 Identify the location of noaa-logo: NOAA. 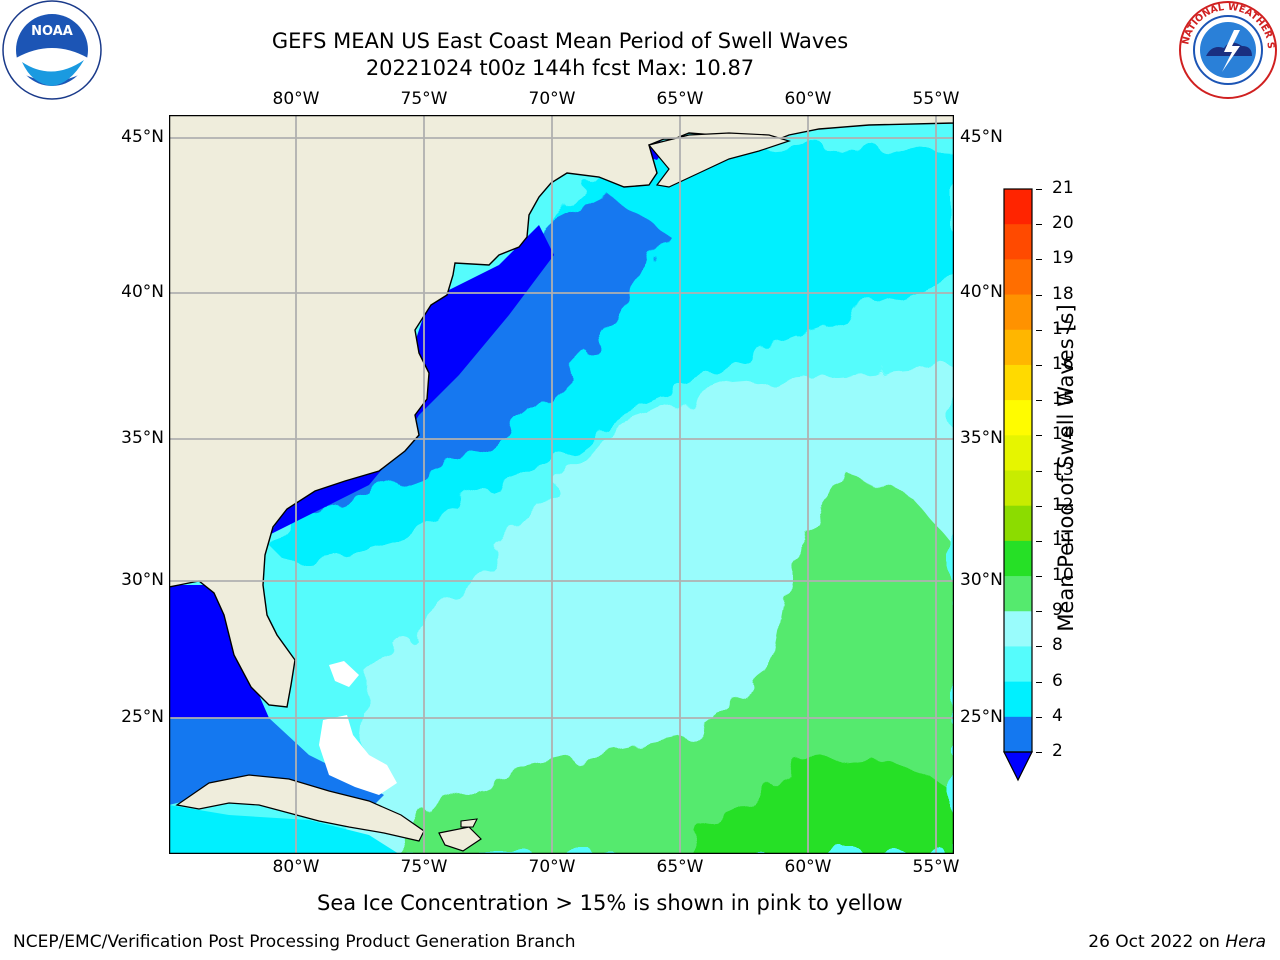
(52, 50).